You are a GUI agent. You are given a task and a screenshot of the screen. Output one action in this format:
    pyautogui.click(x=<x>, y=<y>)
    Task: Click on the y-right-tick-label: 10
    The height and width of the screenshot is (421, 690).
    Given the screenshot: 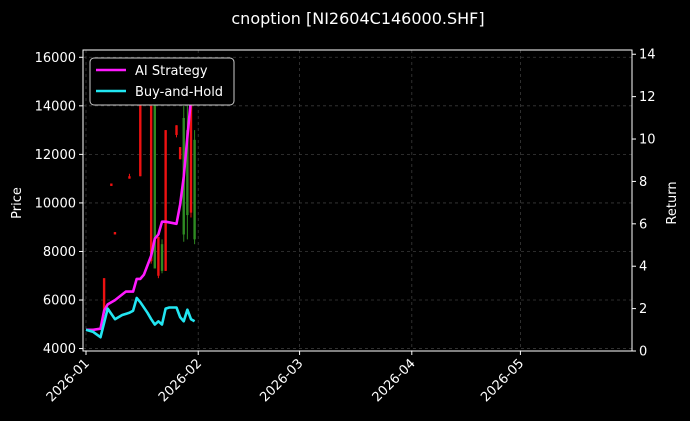 What is the action you would take?
    pyautogui.click(x=647, y=140)
    